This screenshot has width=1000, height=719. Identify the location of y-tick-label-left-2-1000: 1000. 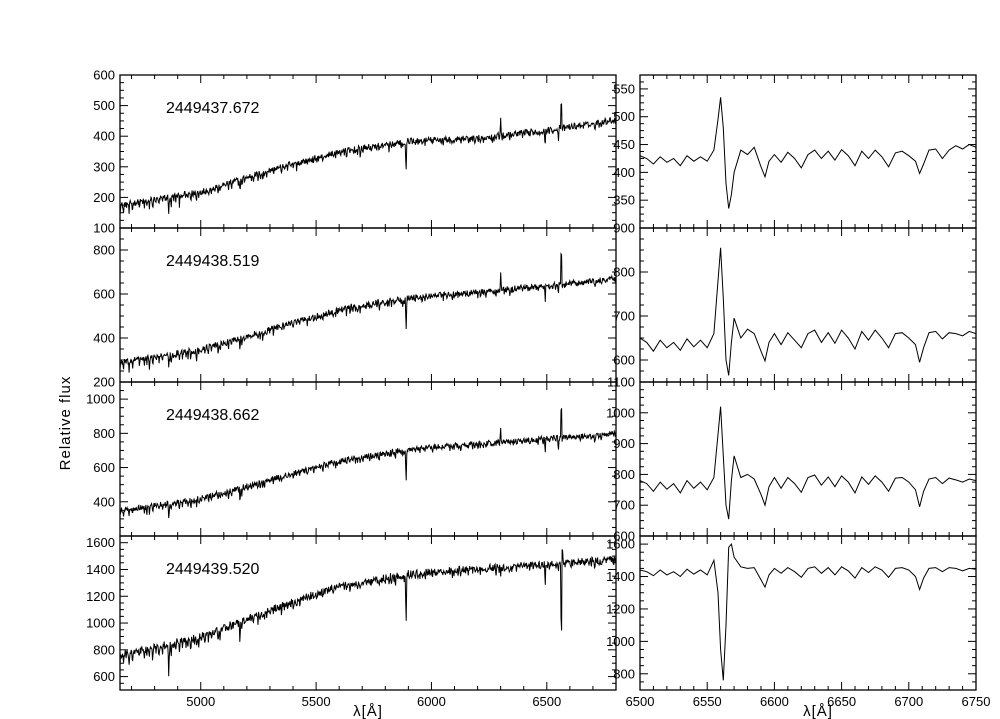
(100, 399).